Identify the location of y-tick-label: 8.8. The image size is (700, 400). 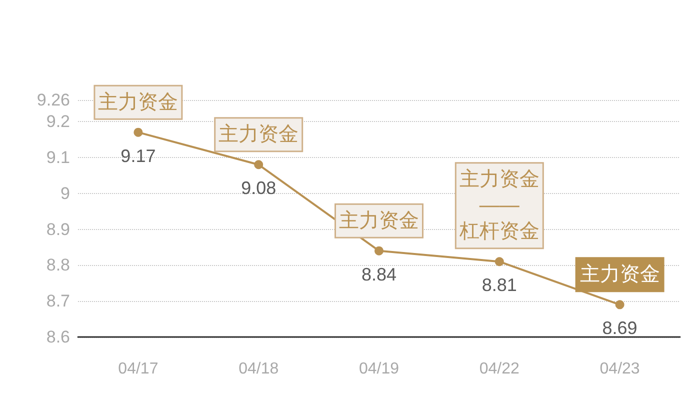
(58, 265).